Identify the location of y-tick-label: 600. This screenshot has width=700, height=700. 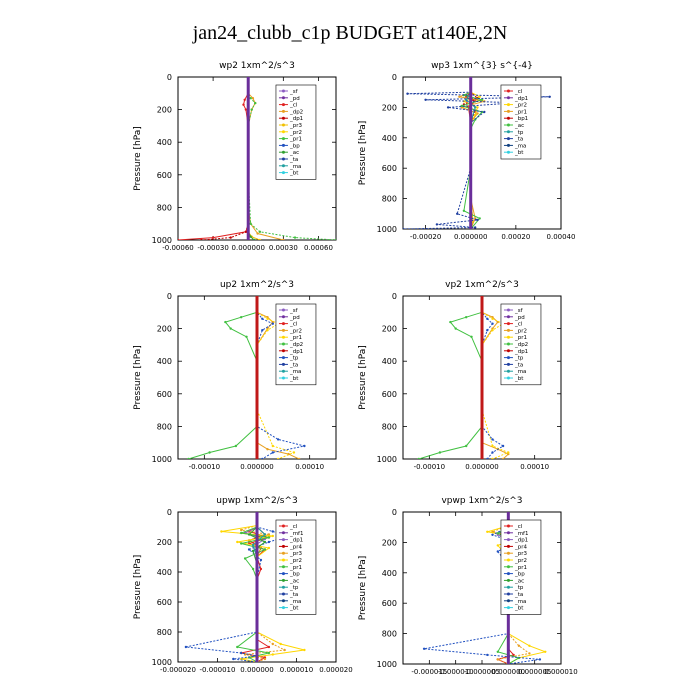
(389, 603).